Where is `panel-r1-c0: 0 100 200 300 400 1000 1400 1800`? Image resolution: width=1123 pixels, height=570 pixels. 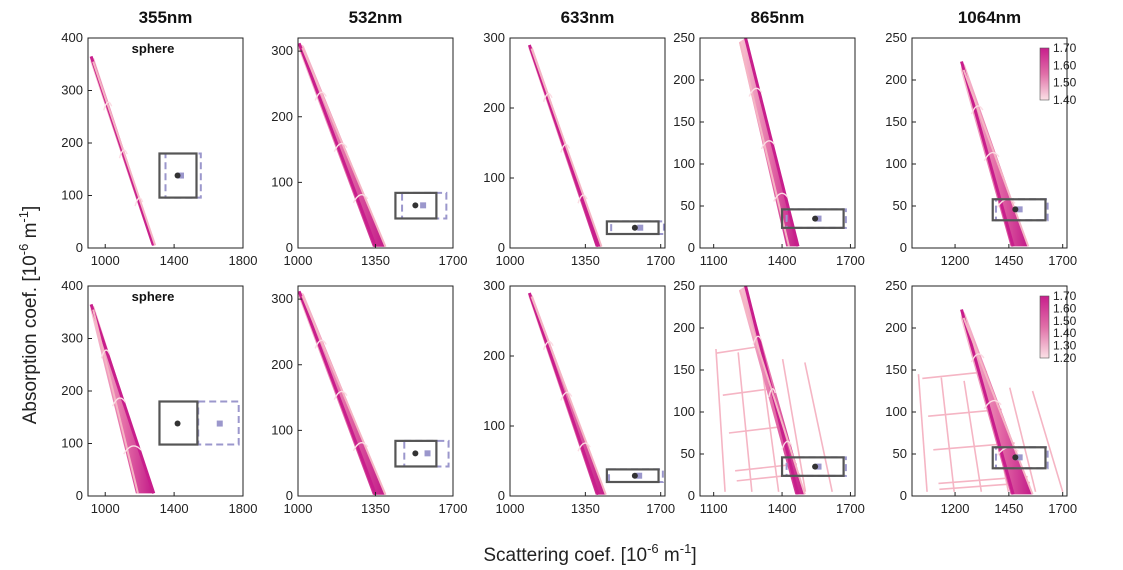 panel-r1-c0: 0 100 200 300 400 1000 1400 1800 is located at coordinates (159, 397).